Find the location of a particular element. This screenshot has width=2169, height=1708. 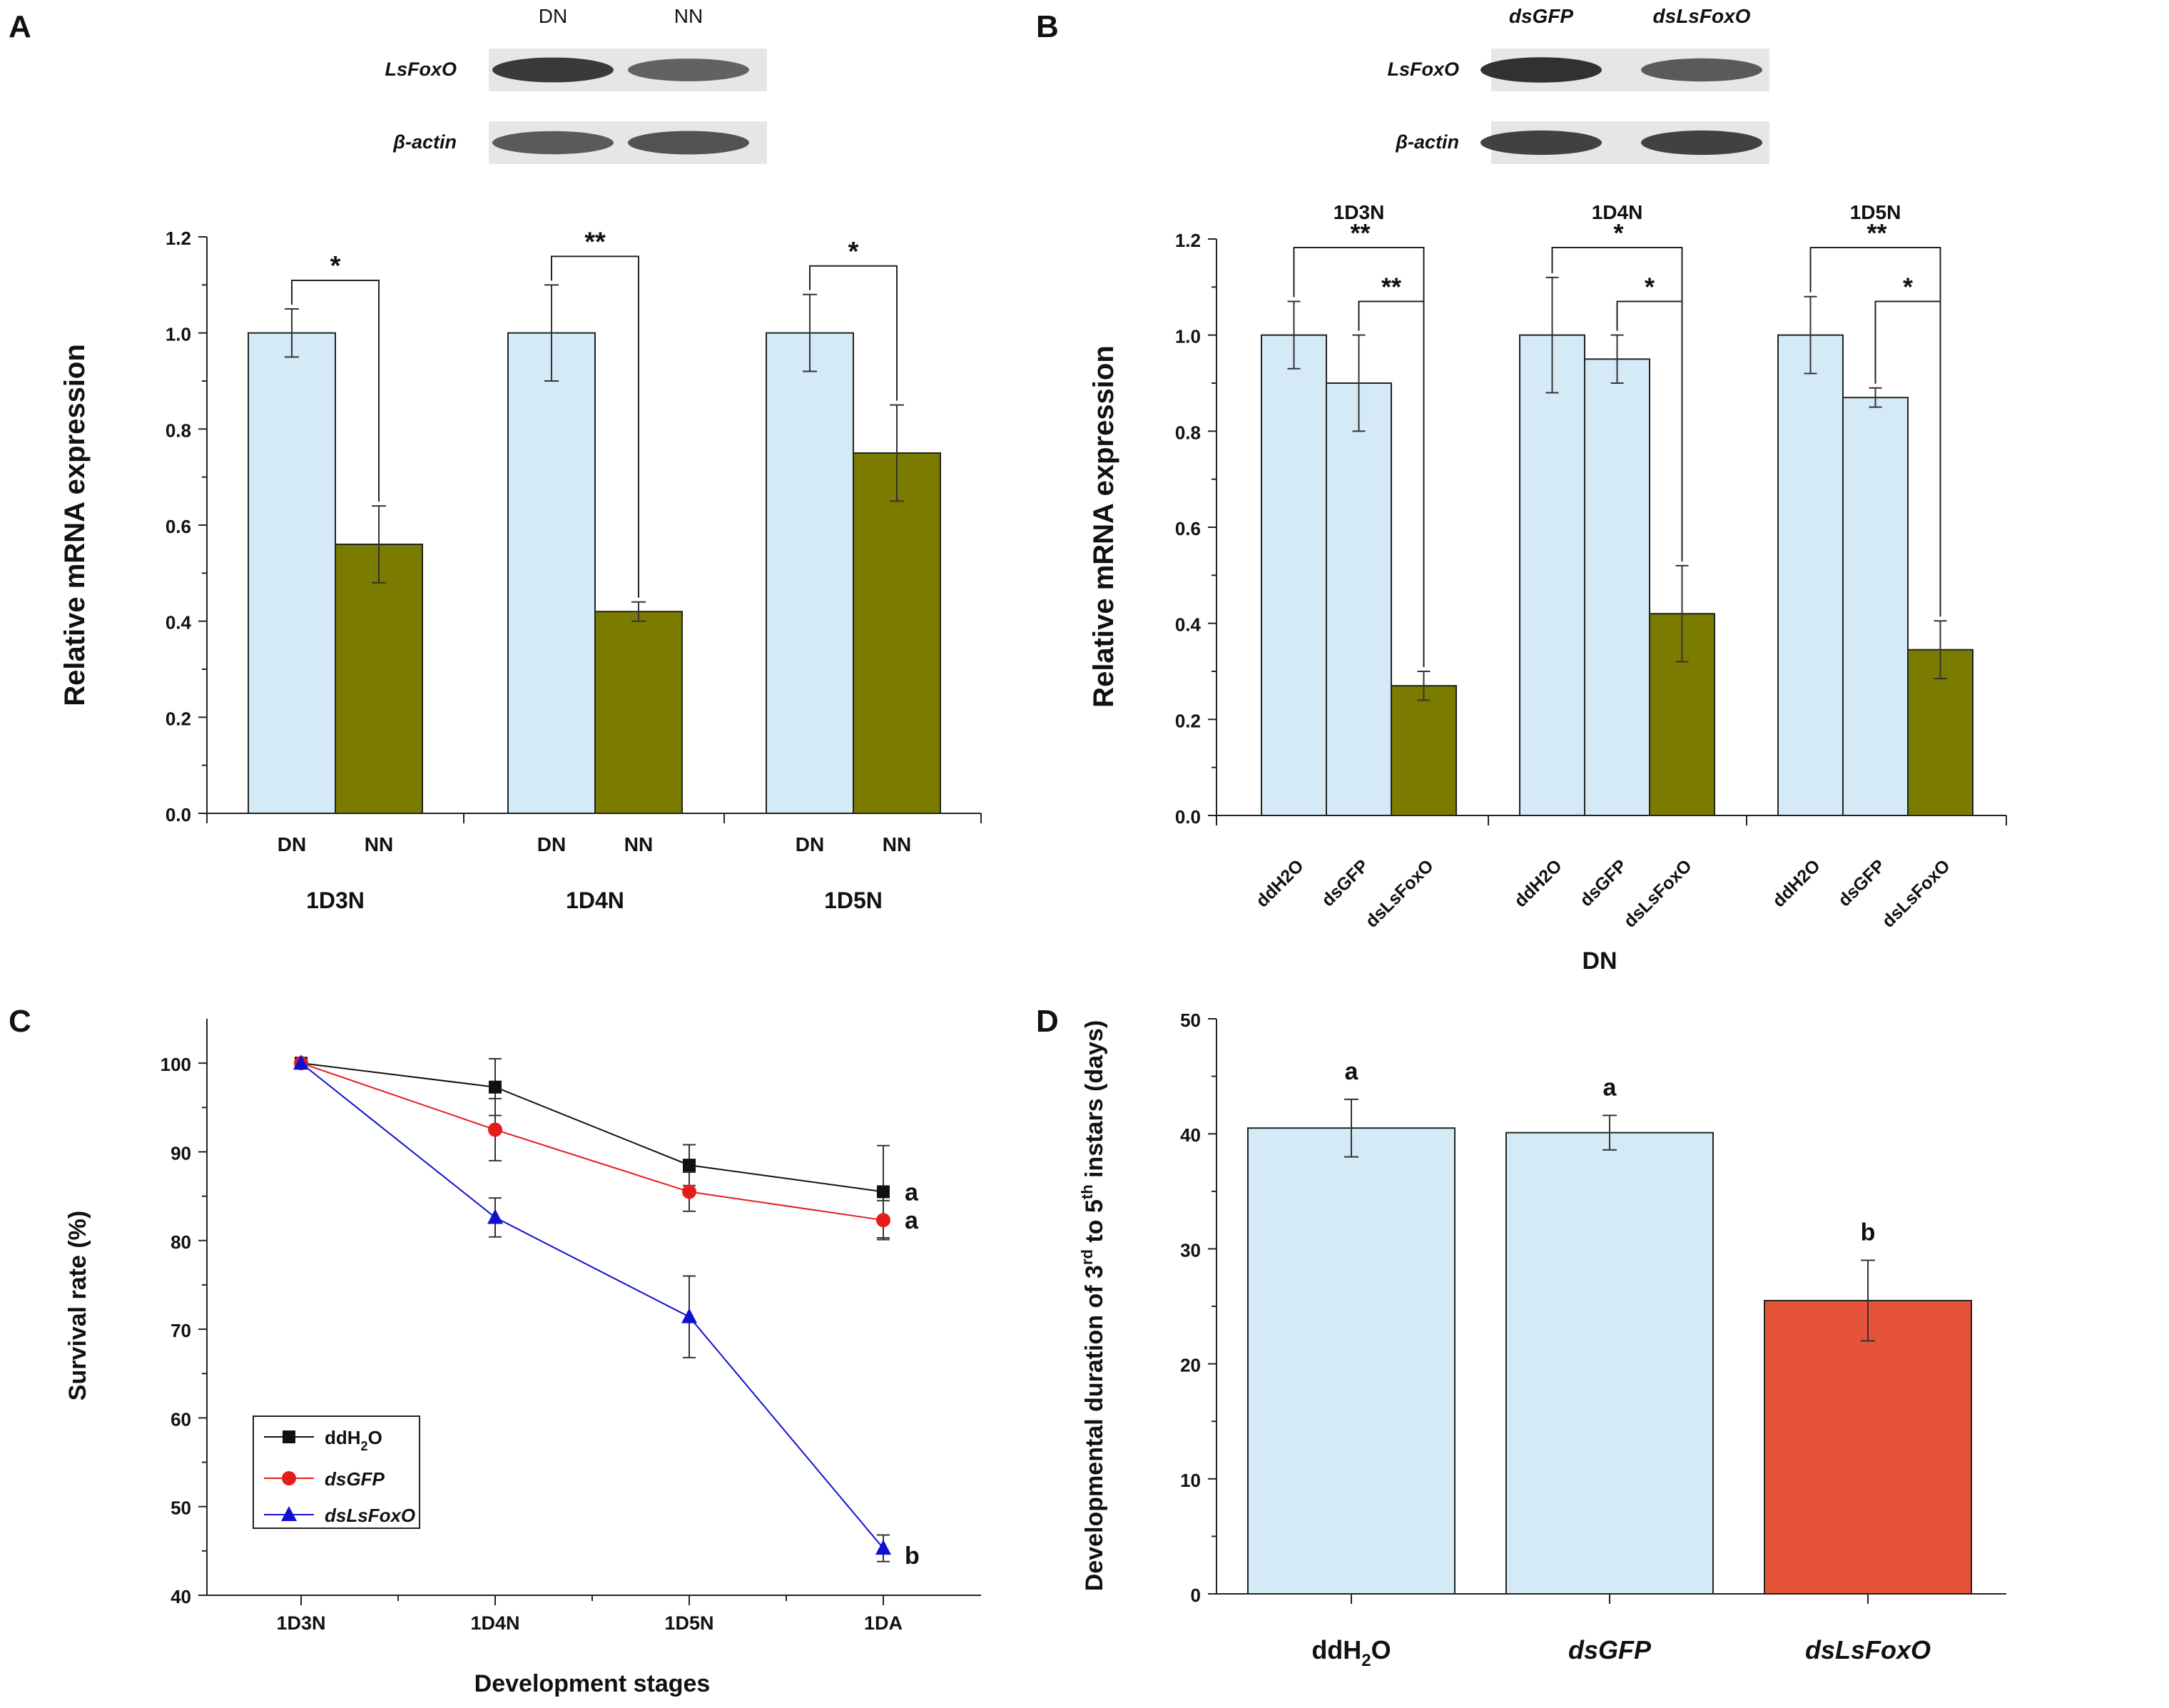

legend-box is located at coordinates (336, 1472).